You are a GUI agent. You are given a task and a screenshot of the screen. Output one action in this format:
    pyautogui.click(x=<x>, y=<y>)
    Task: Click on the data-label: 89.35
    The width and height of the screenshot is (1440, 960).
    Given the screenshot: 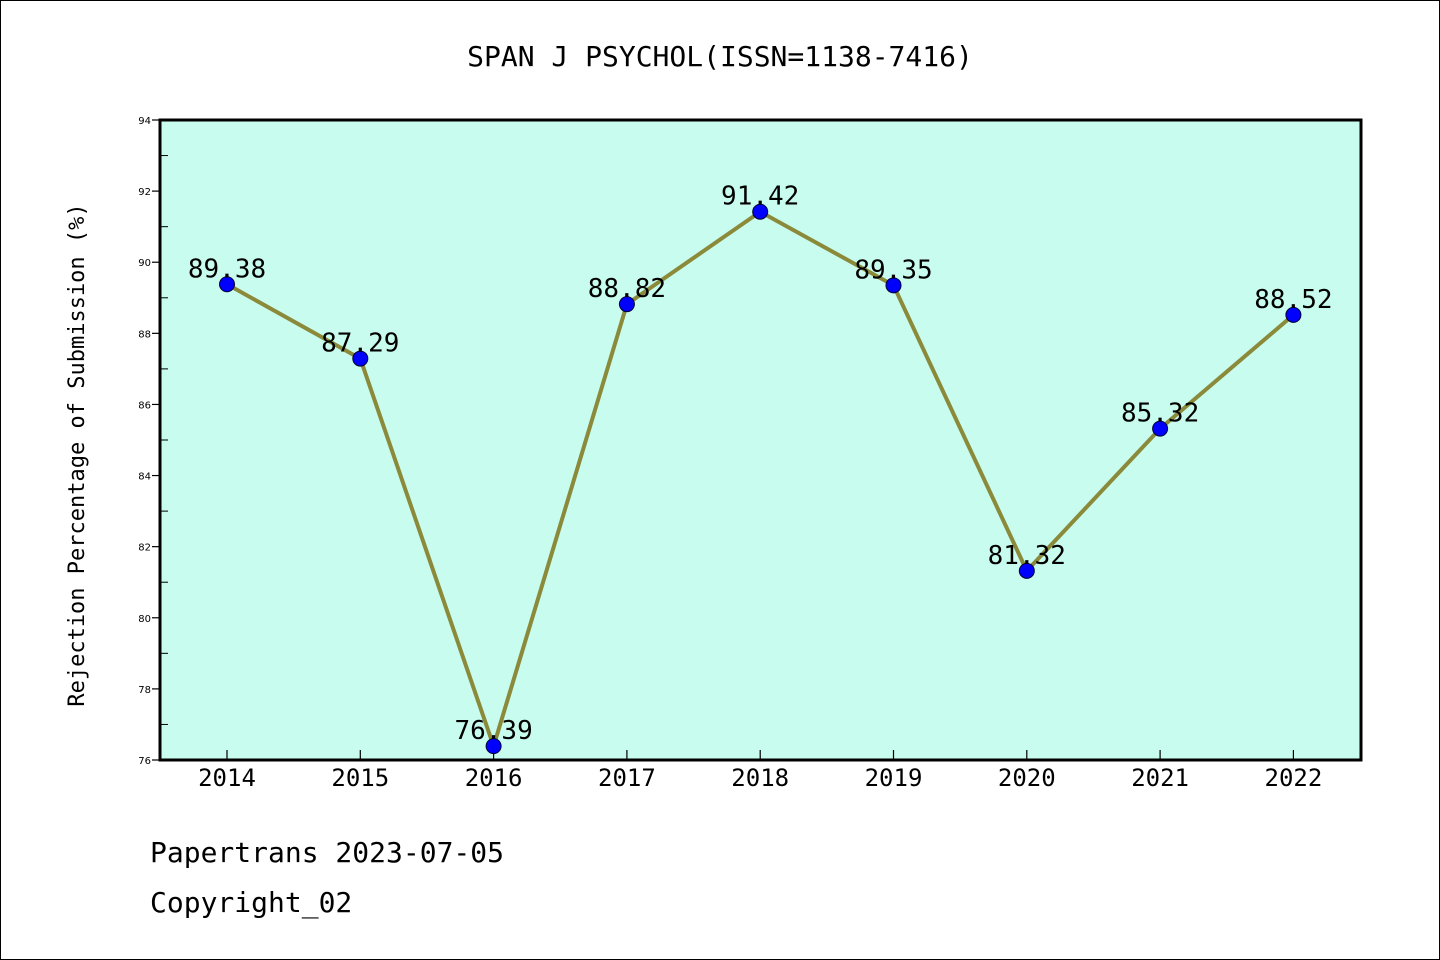 What is the action you would take?
    pyautogui.click(x=893, y=270)
    